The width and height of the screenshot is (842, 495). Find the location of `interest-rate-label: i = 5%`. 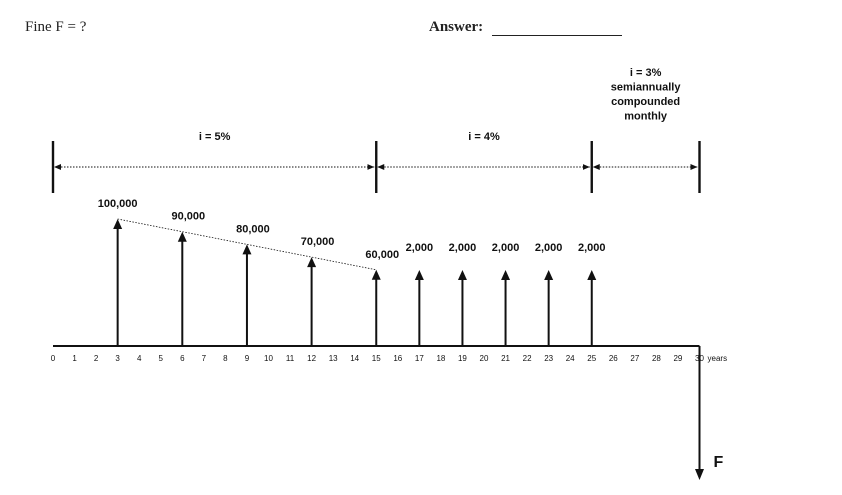

interest-rate-label: i = 5% is located at coordinates (215, 137).